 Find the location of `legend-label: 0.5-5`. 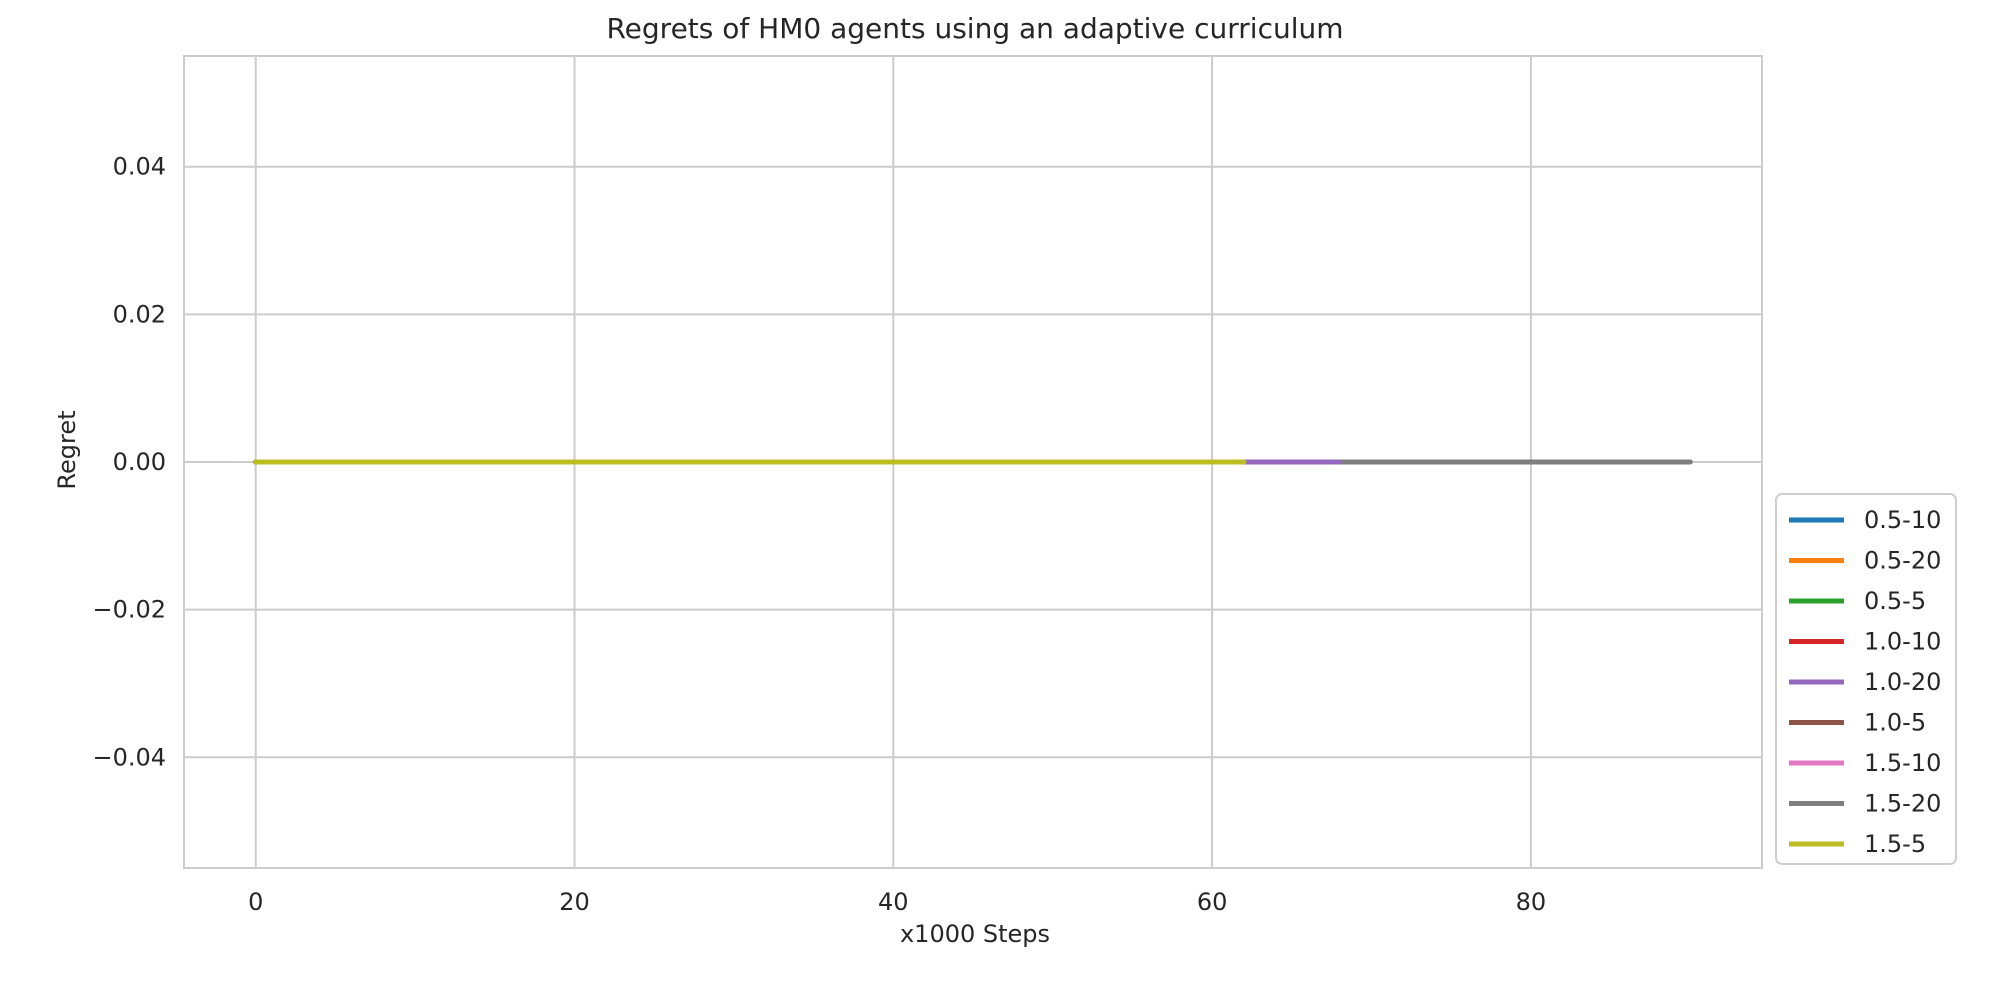

legend-label: 0.5-5 is located at coordinates (1895, 601).